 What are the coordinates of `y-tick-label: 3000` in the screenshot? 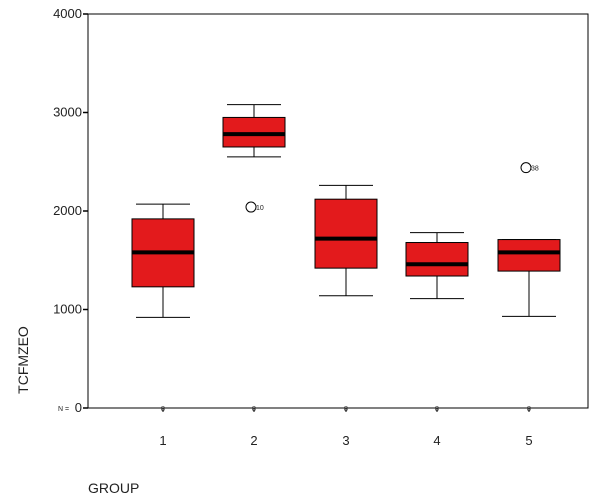 It's located at (67, 112).